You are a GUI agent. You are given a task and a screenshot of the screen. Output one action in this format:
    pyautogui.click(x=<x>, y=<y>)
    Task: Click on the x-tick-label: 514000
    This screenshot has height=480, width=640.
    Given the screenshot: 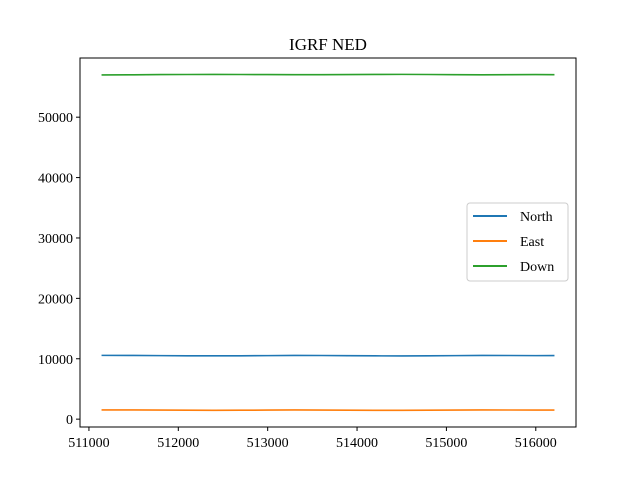 What is the action you would take?
    pyautogui.click(x=357, y=443)
    